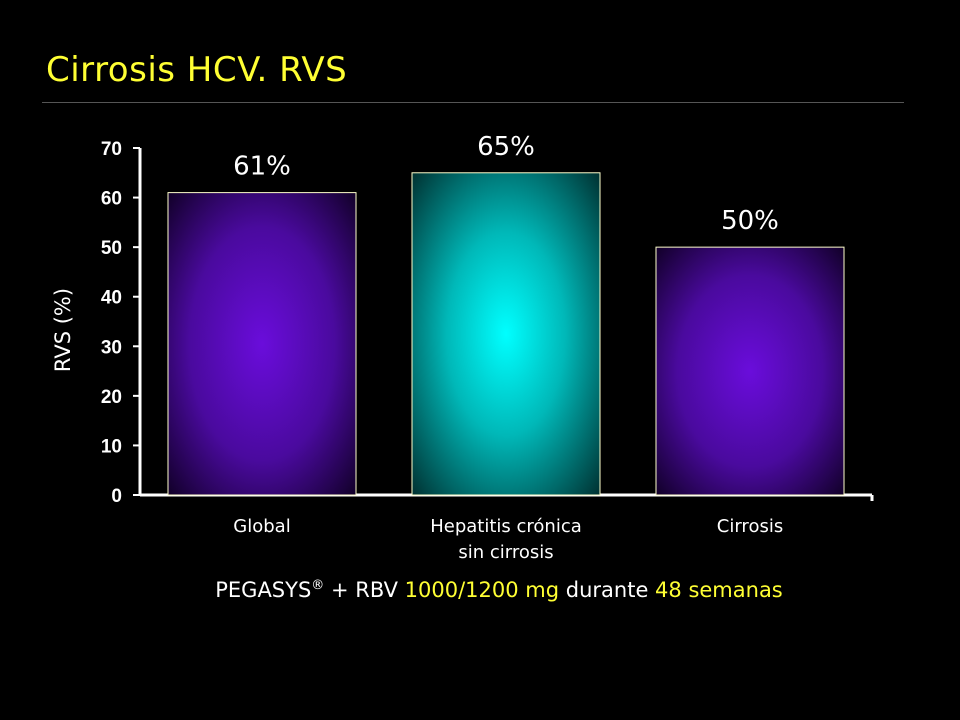  Describe the element at coordinates (719, 590) in the screenshot. I see `duration-value: 48 semanas` at that location.